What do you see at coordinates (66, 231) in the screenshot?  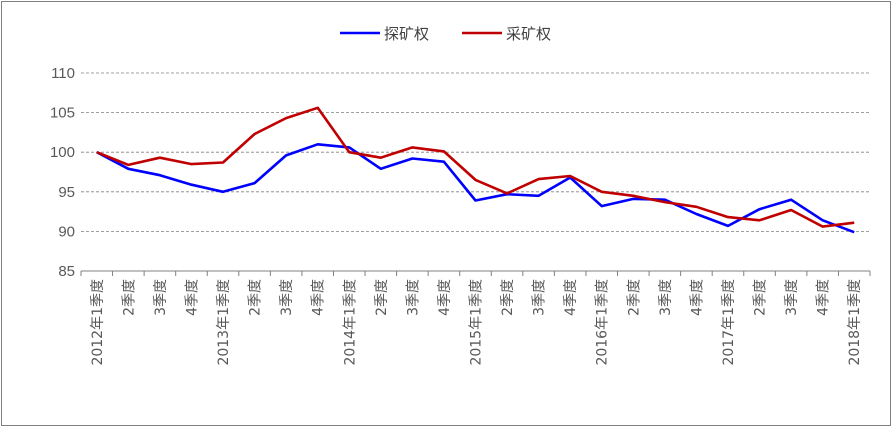 I see `y-tick-label: 90` at bounding box center [66, 231].